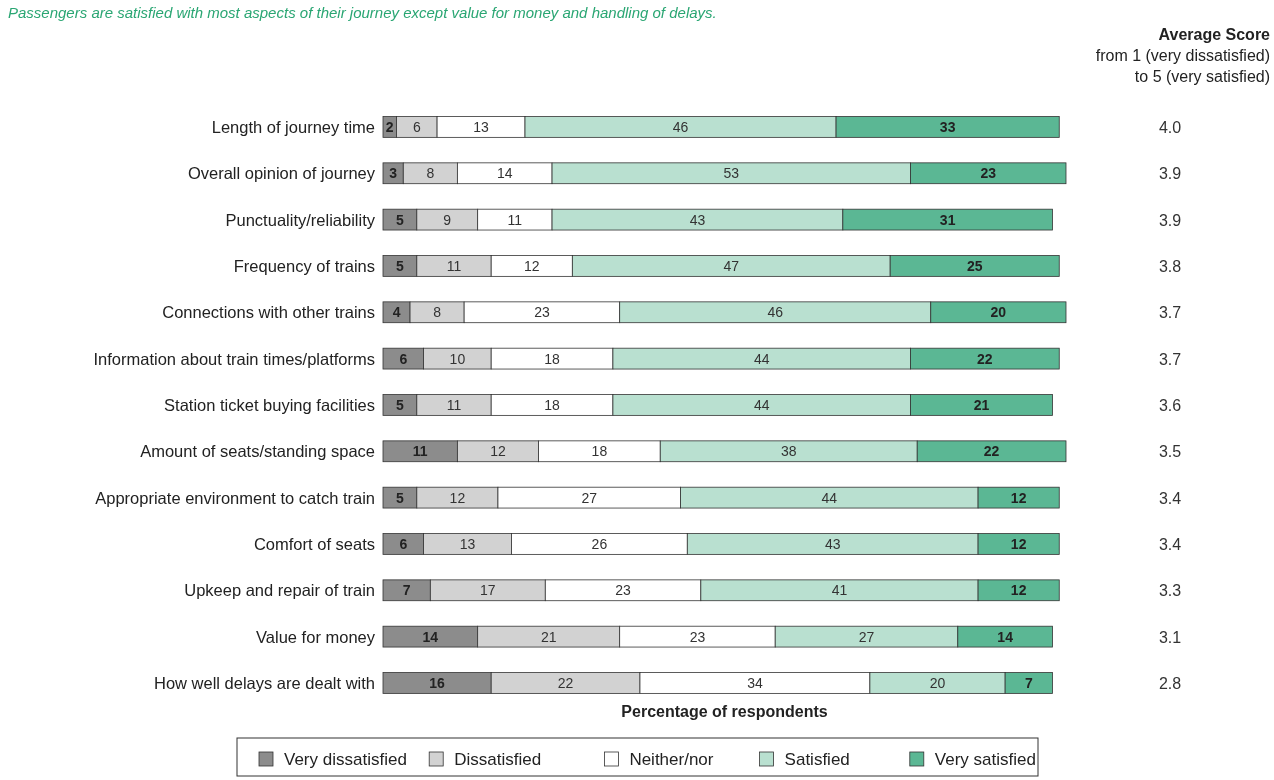 The image size is (1274, 780). I want to click on y-tick-label: Information about train times/platforms, so click(234, 358).